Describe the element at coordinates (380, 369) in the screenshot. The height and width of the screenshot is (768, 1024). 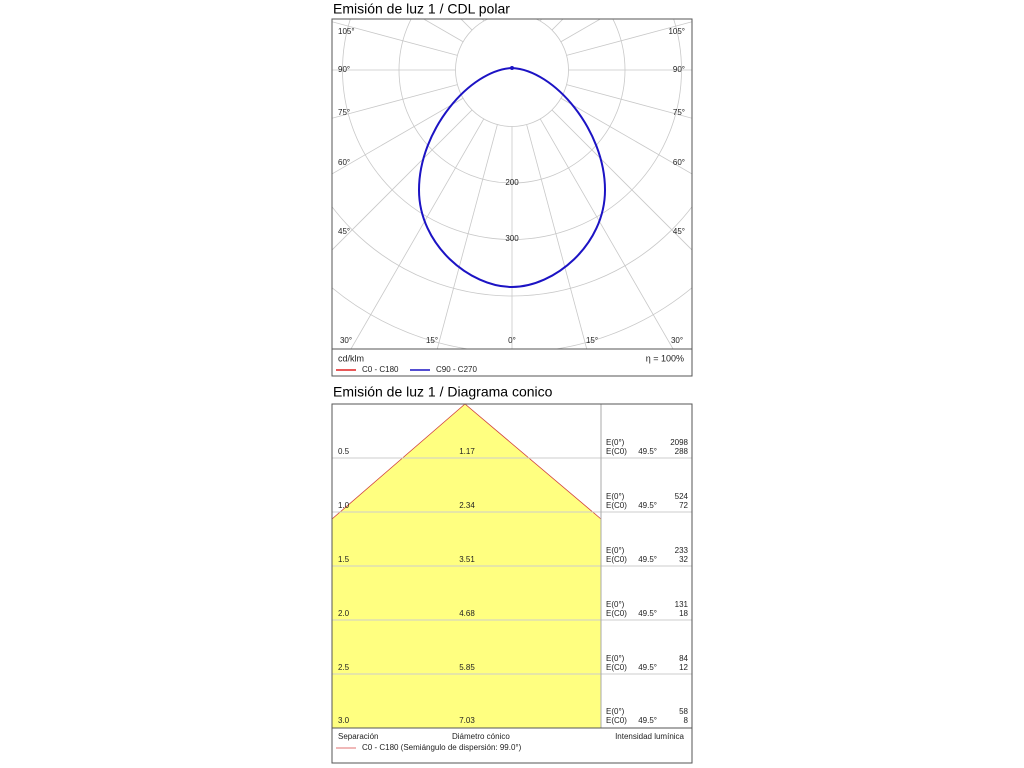
I see `legend-label: C0 - C180` at that location.